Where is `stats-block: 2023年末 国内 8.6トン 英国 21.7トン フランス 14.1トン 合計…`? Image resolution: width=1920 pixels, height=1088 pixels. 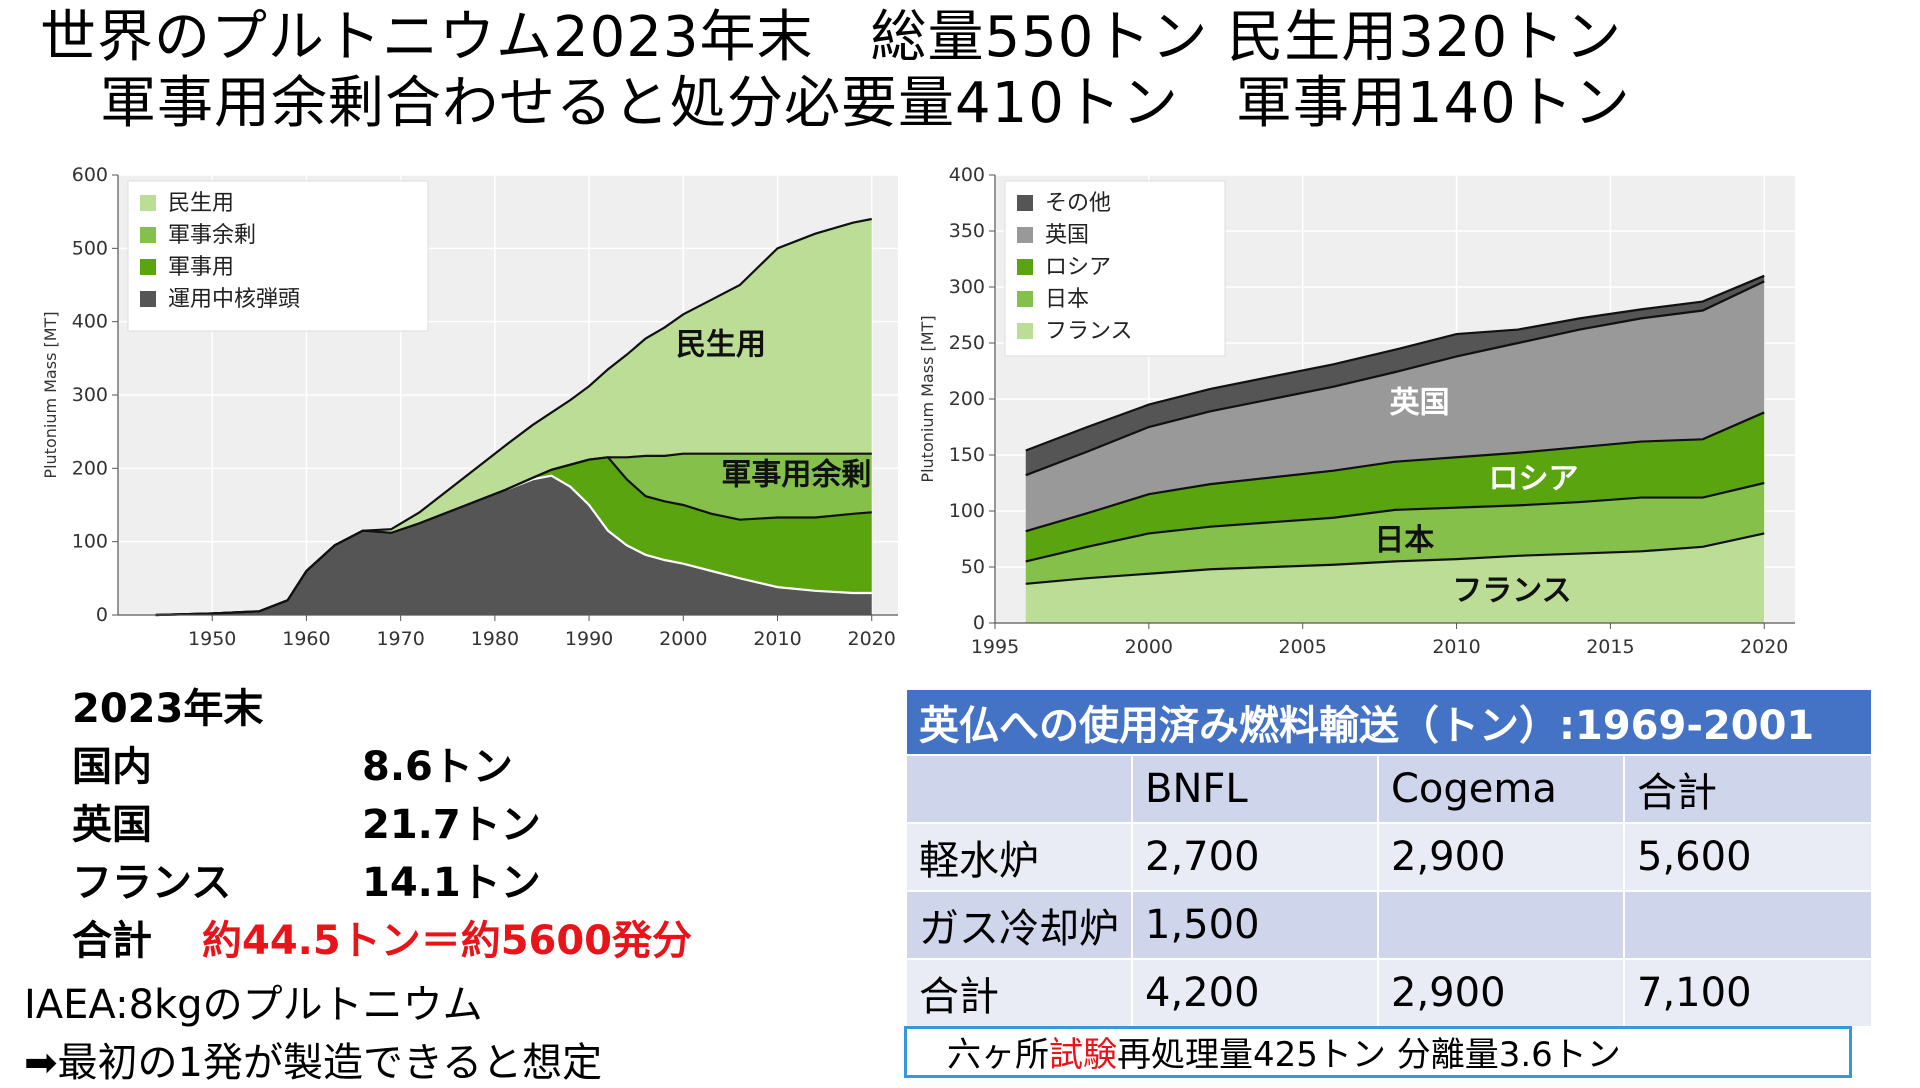 stats-block: 2023年末 国内 8.6トン 英国 21.7トン フランス 14.1トン 合計… is located at coordinates (382, 825).